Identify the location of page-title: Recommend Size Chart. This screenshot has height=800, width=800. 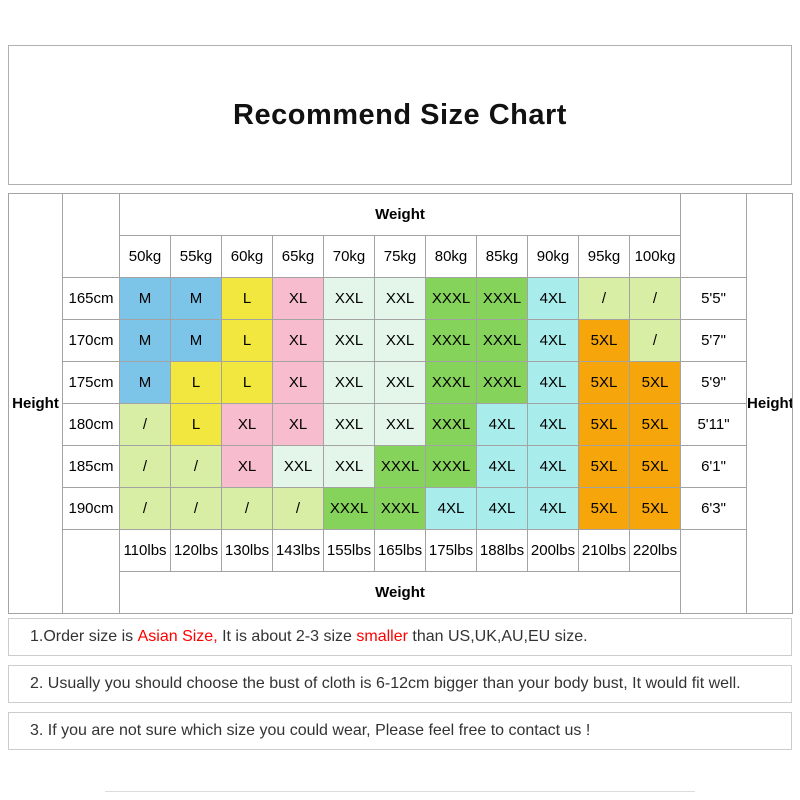
(400, 114).